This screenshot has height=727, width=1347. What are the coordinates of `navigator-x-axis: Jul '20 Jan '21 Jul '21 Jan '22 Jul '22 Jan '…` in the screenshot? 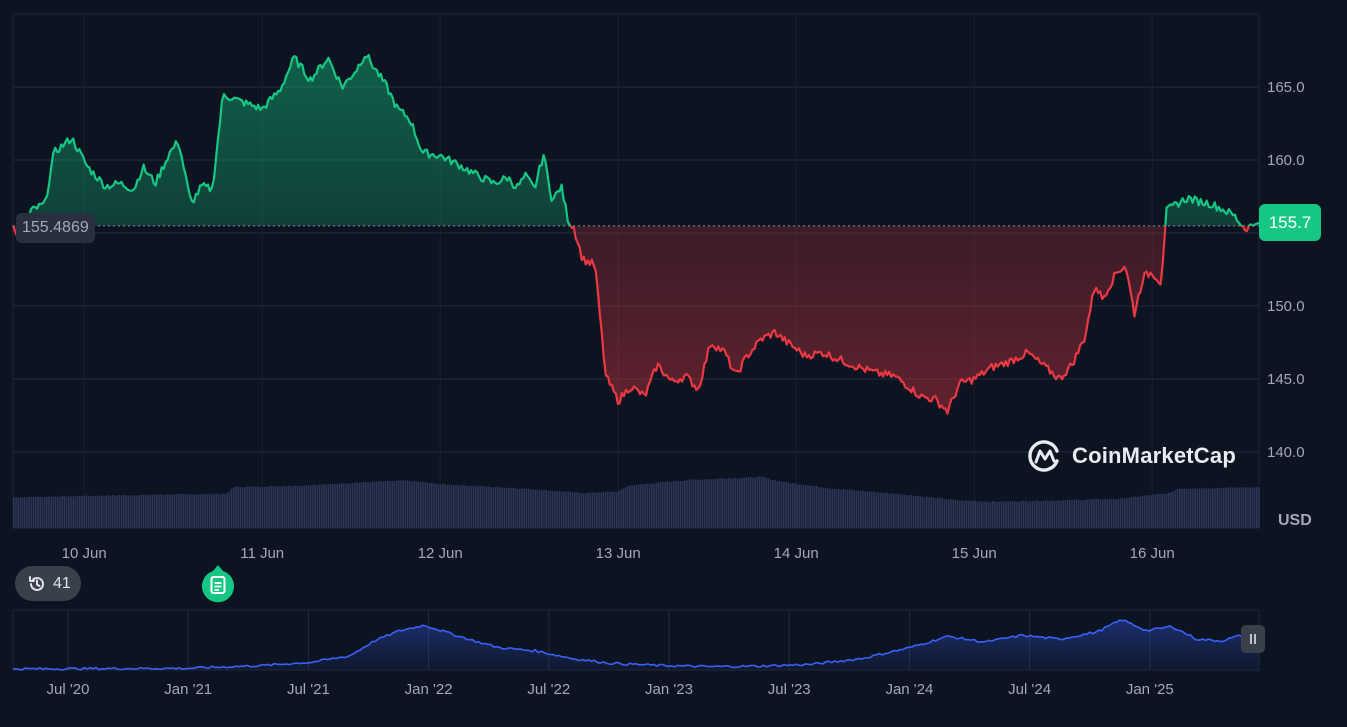 It's located at (610, 689).